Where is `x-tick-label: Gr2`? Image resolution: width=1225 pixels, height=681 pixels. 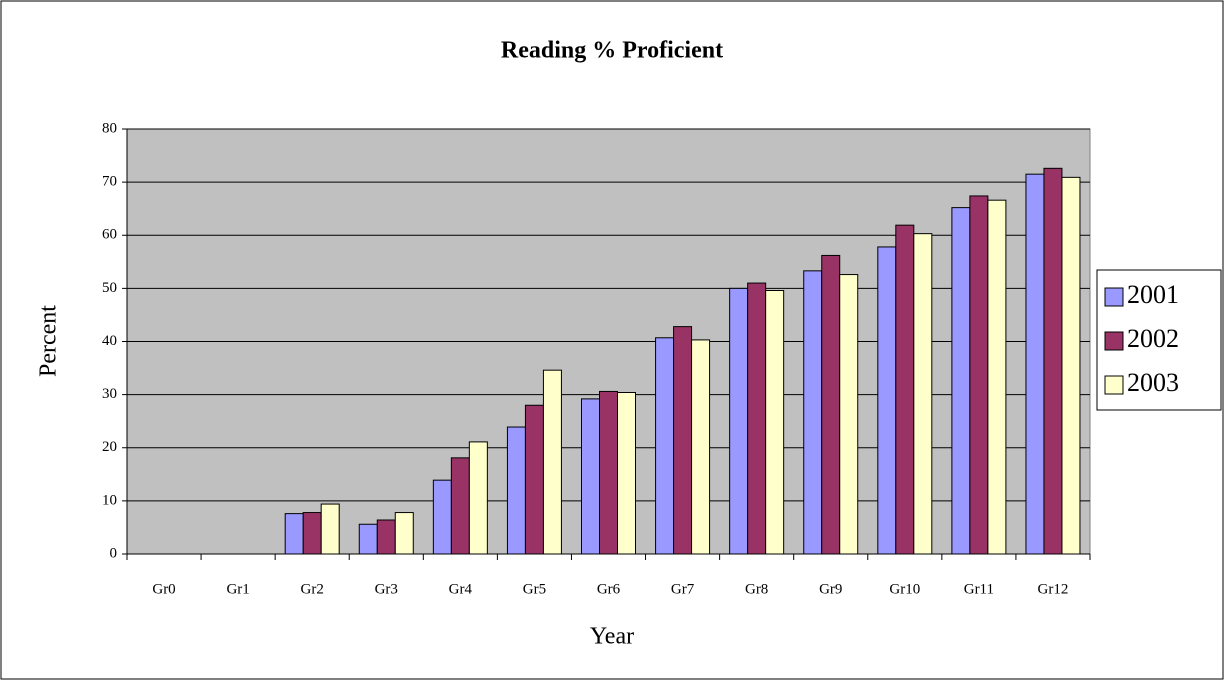 x-tick-label: Gr2 is located at coordinates (312, 589).